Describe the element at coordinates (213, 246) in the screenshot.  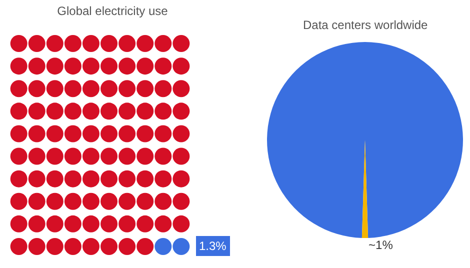
I see `data-label: 1.3%` at that location.